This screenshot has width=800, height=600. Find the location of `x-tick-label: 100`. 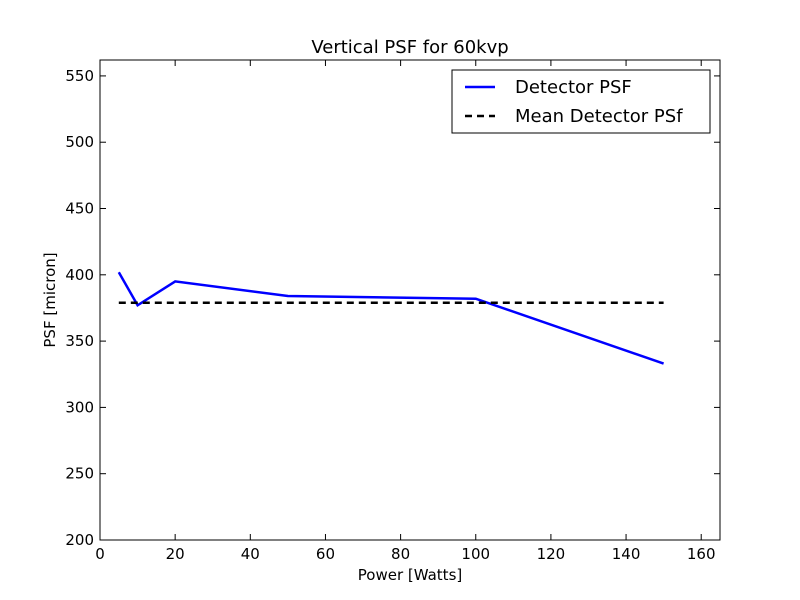

x-tick-label: 100 is located at coordinates (475, 554).